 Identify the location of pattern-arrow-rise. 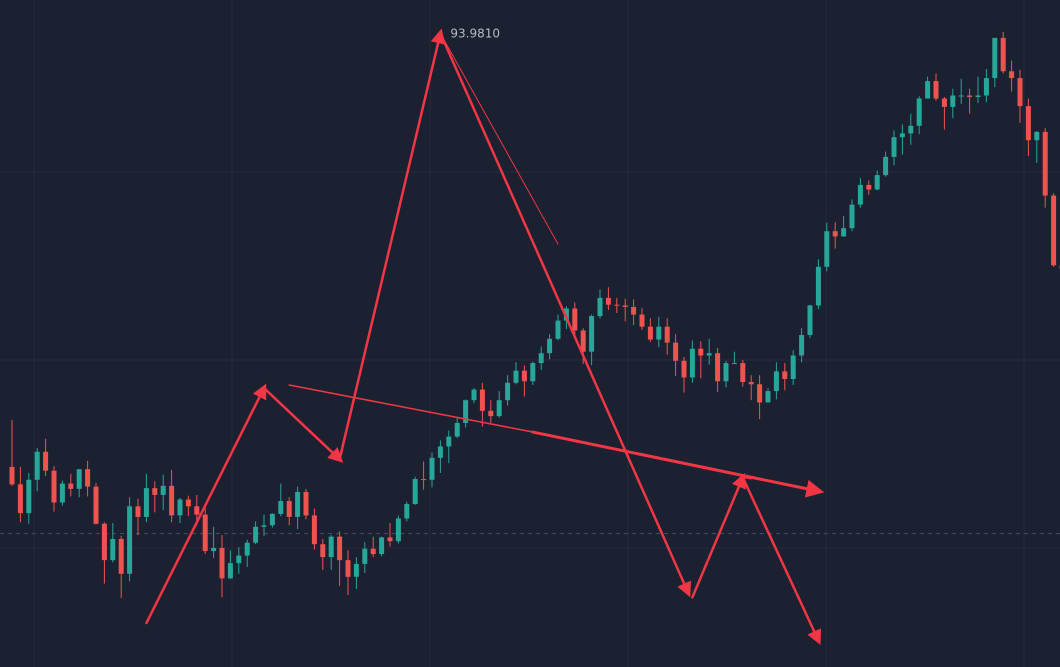
(206, 504).